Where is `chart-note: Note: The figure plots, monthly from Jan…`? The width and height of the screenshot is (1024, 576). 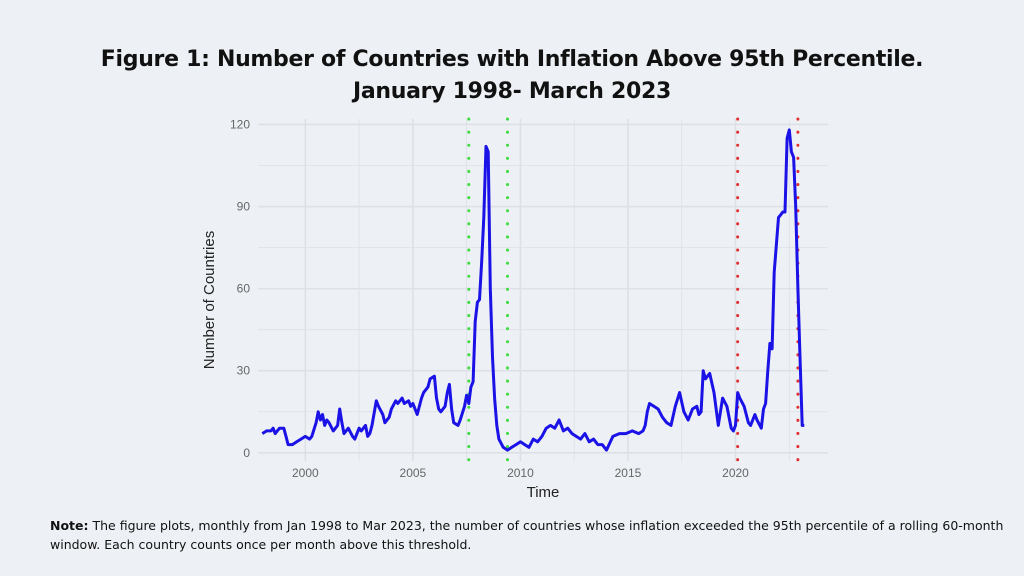 chart-note: Note: The figure plots, monthly from Jan… is located at coordinates (530, 535).